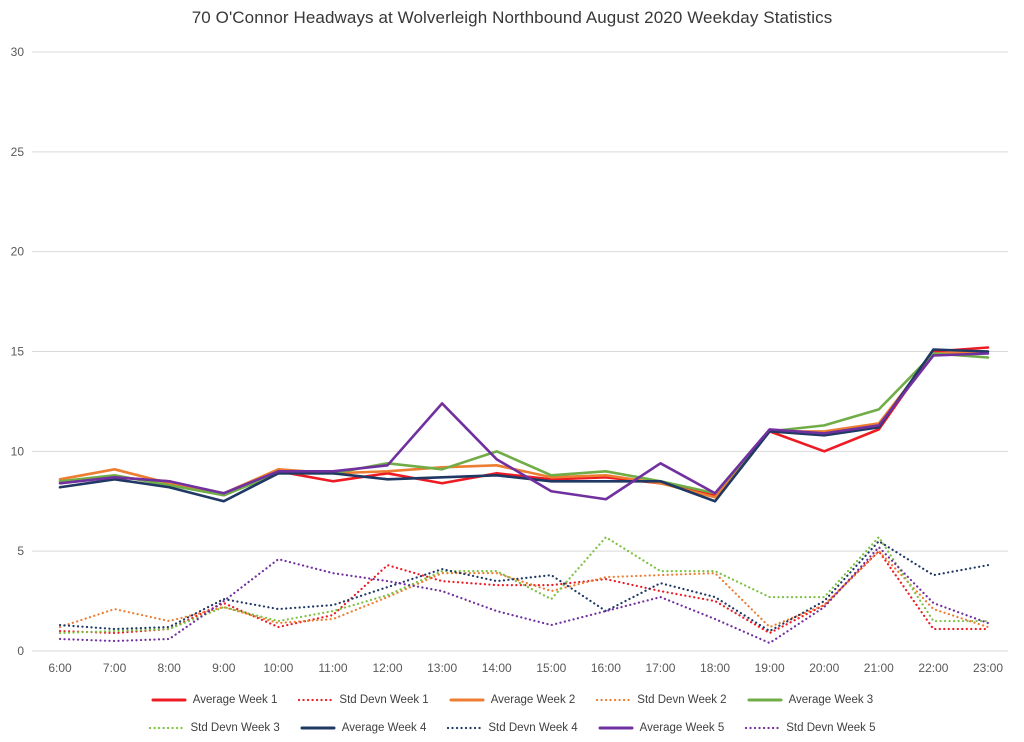  I want to click on legend-item-average-week-2: Average Week 2, so click(512, 700).